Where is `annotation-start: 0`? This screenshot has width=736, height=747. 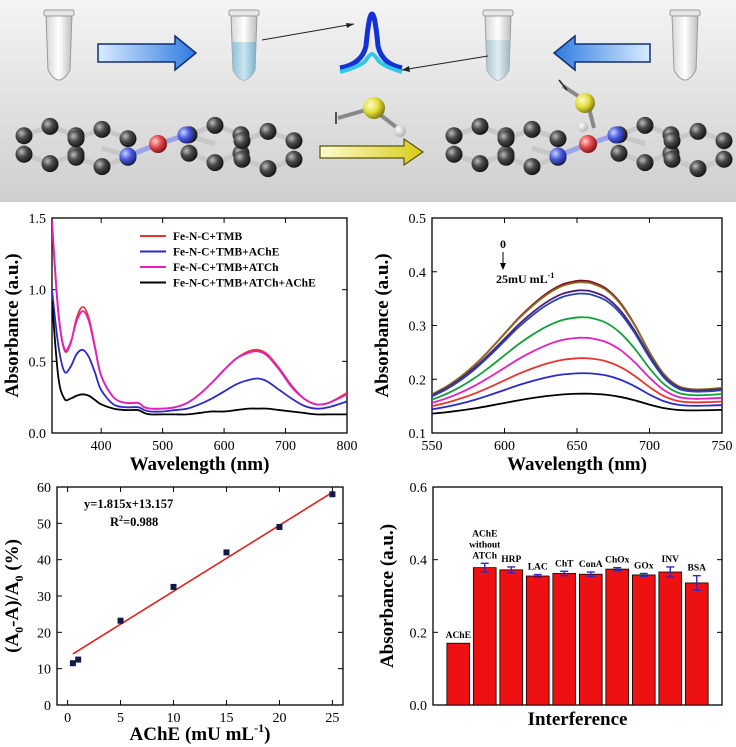
annotation-start: 0 is located at coordinates (503, 244).